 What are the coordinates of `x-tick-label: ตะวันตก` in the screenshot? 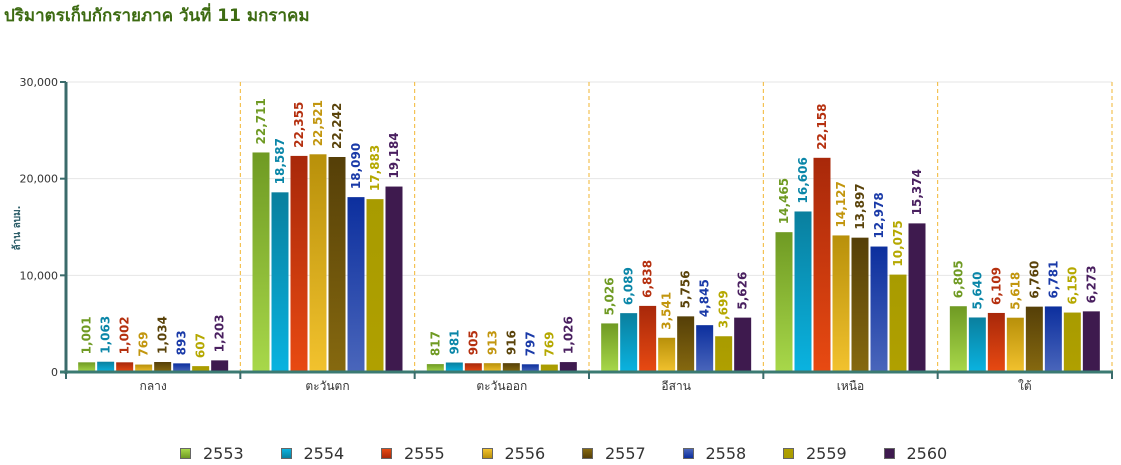 It's located at (327, 386).